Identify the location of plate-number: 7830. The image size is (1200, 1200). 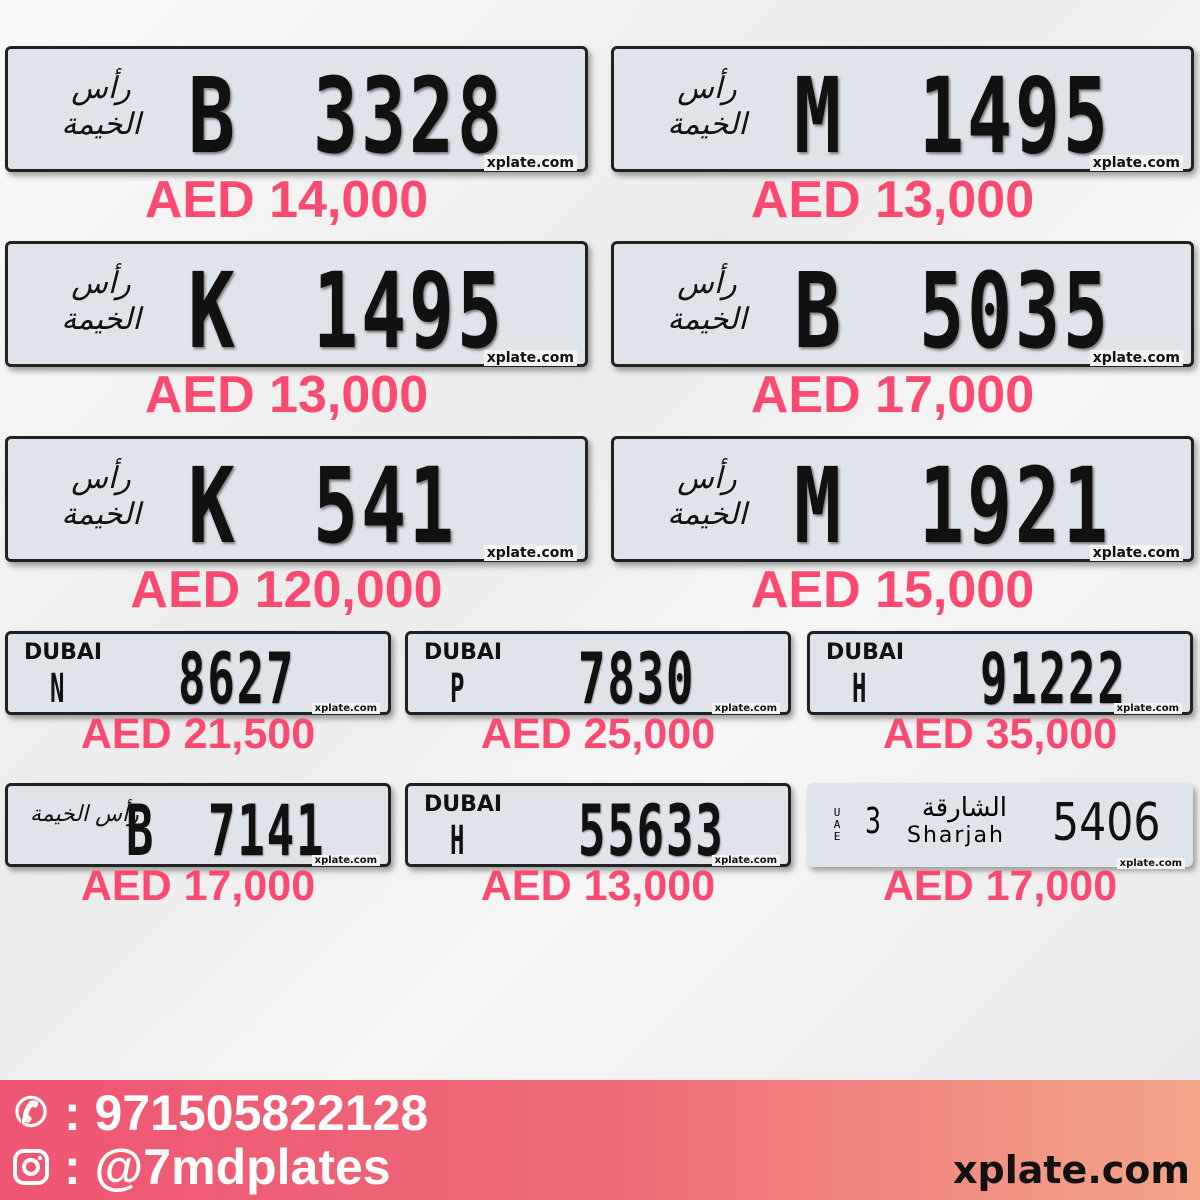
(637, 679).